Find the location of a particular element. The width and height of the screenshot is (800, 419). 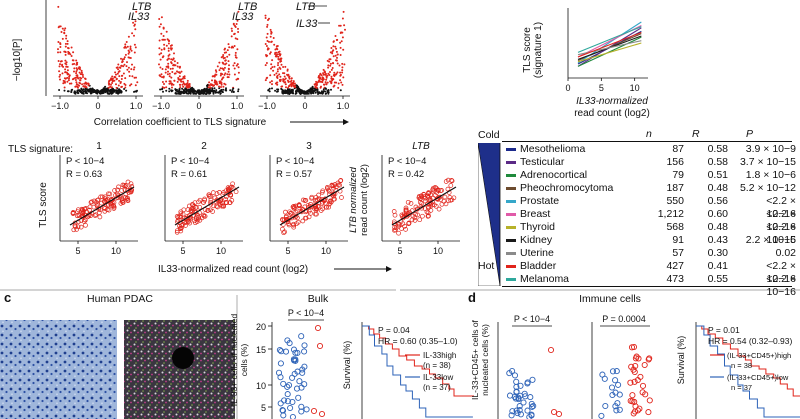

panel-c-survival-p: P = 0.04 is located at coordinates (394, 330).